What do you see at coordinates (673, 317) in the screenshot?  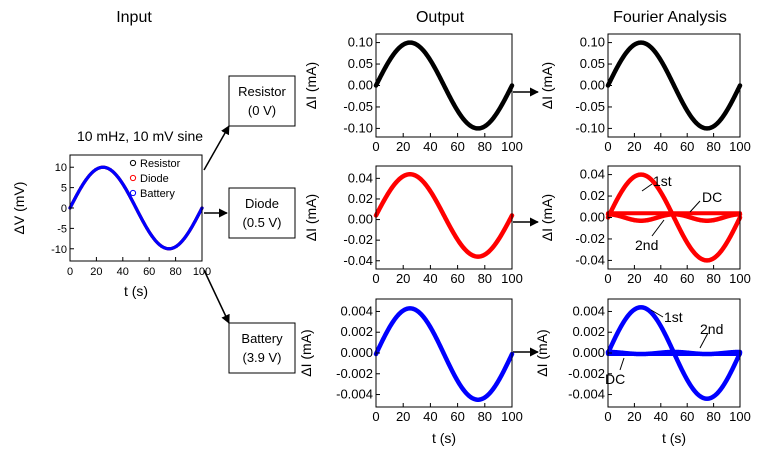 I see `ann-battery-1st: 1st` at bounding box center [673, 317].